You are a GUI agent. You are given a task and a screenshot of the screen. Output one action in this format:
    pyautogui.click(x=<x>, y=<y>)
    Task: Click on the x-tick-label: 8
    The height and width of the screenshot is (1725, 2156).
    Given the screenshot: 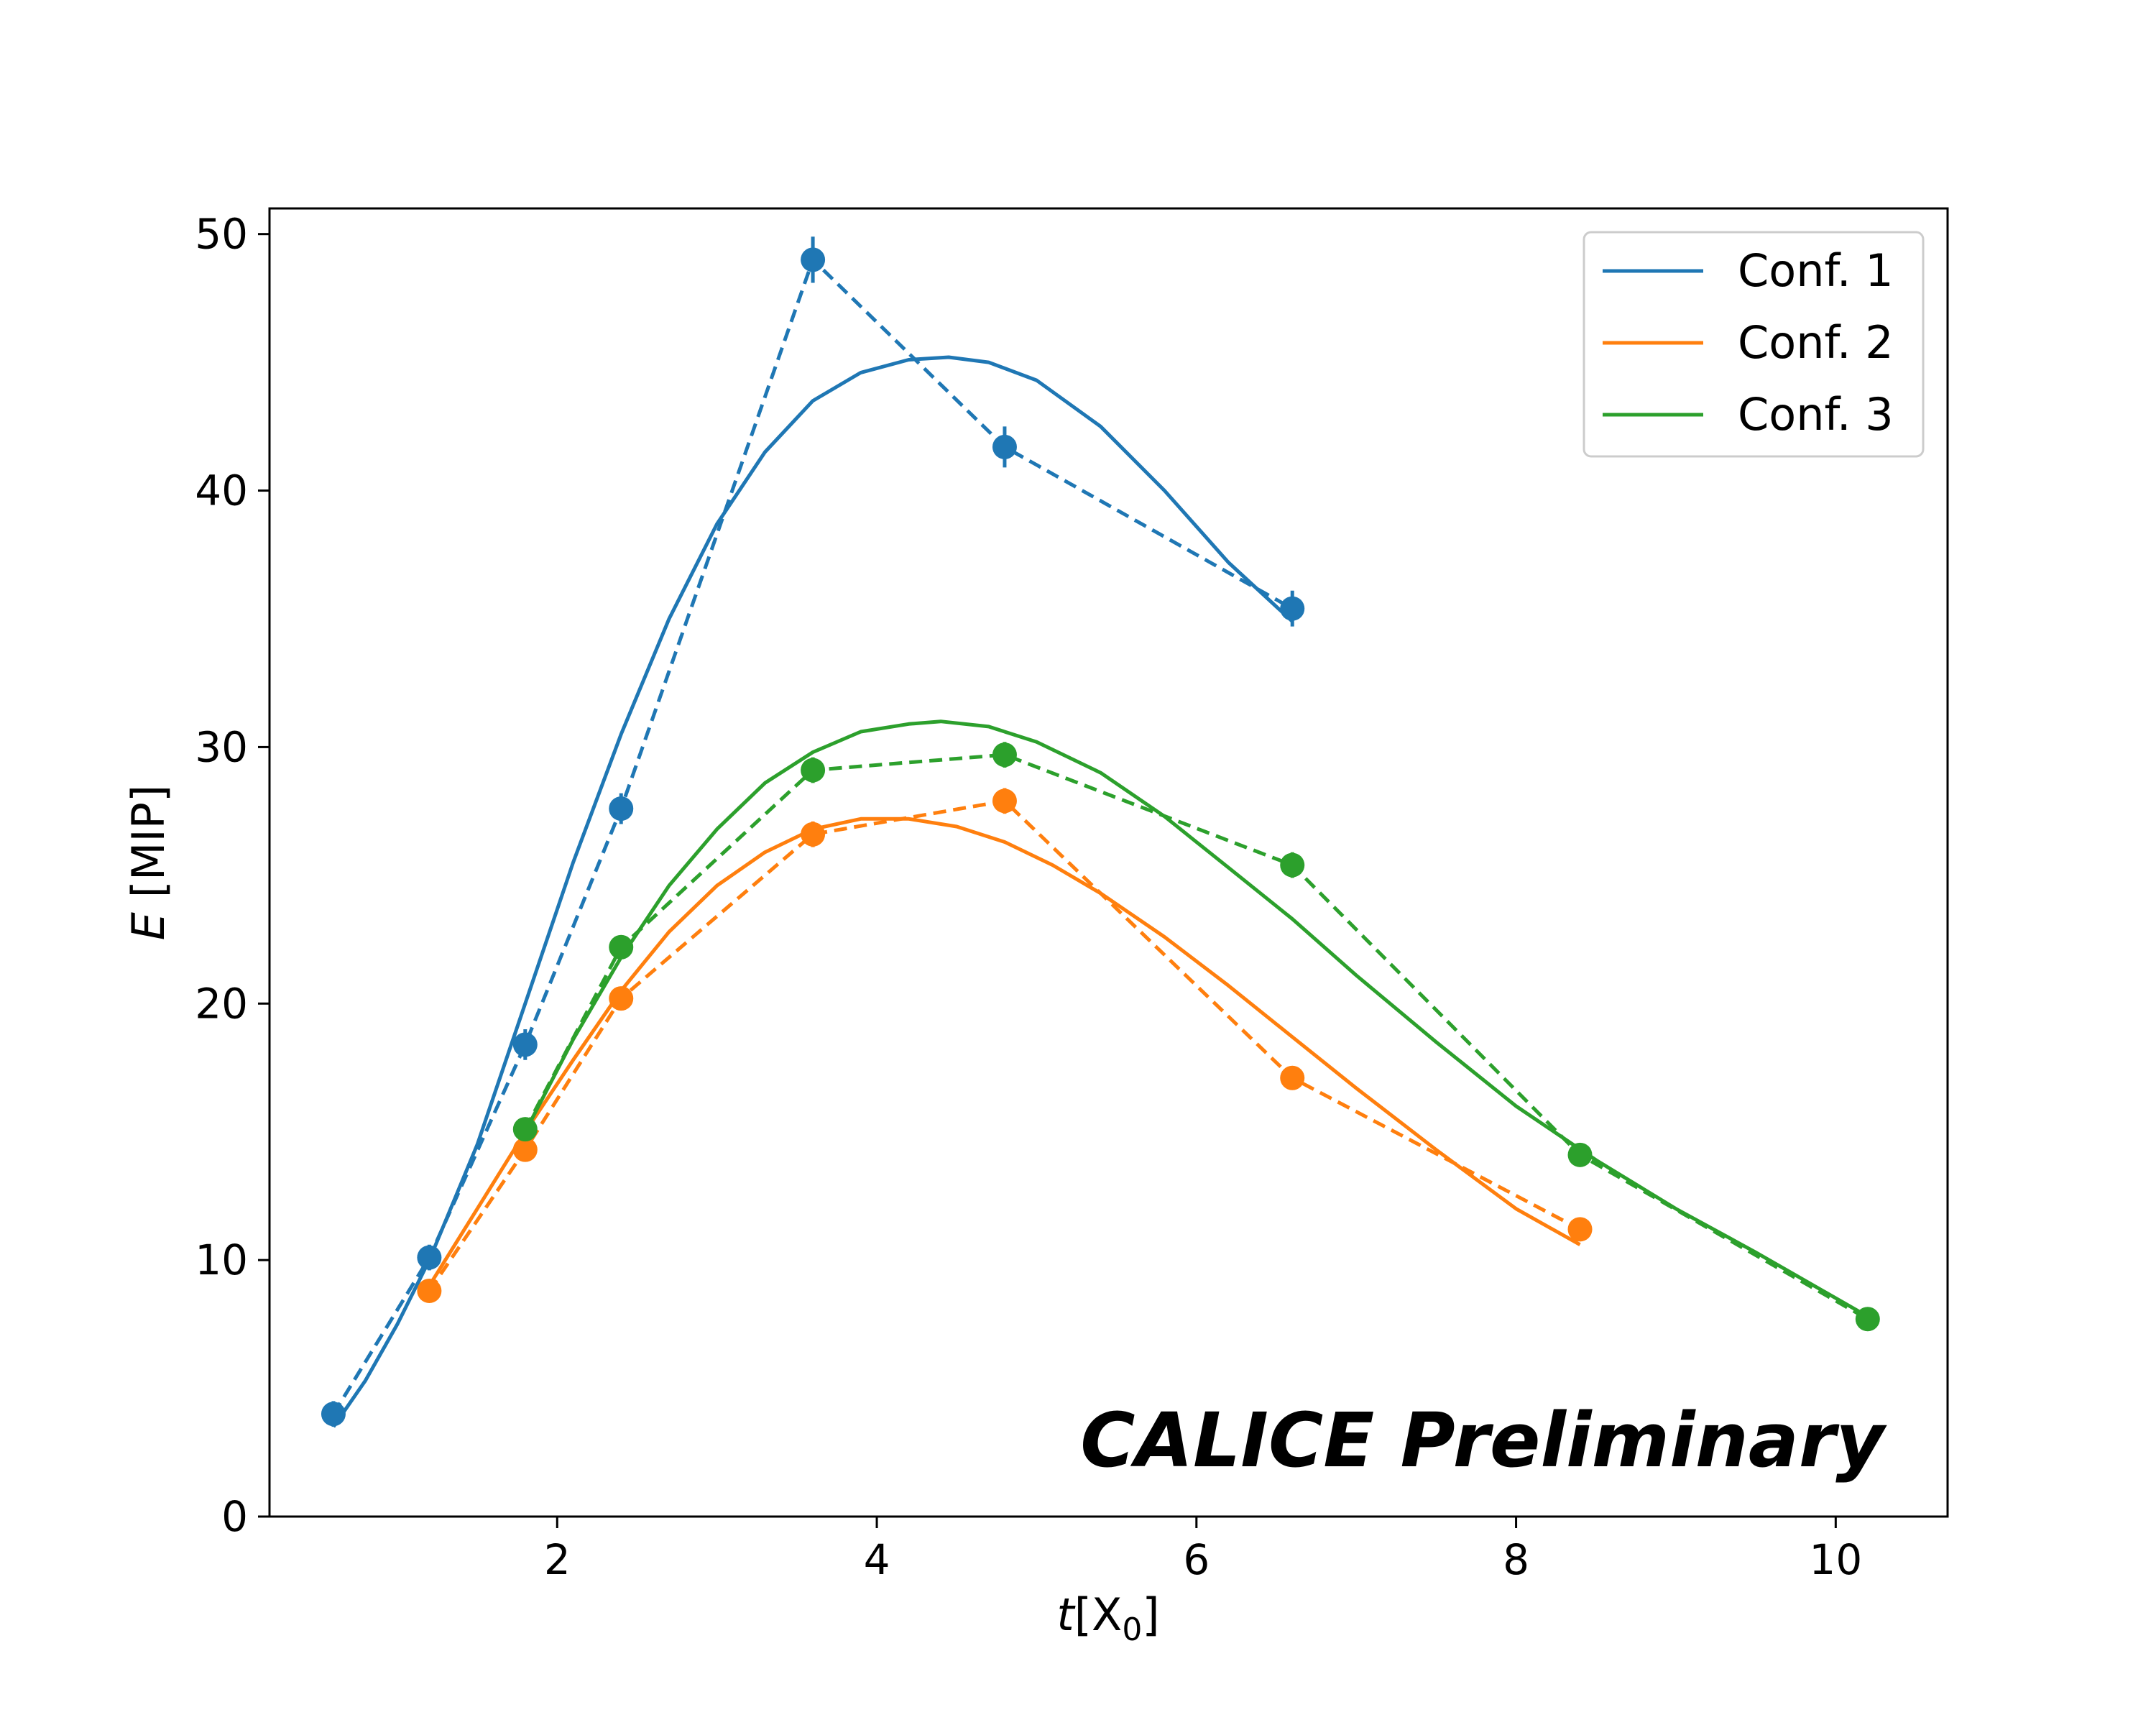 What is the action you would take?
    pyautogui.click(x=1516, y=1559)
    